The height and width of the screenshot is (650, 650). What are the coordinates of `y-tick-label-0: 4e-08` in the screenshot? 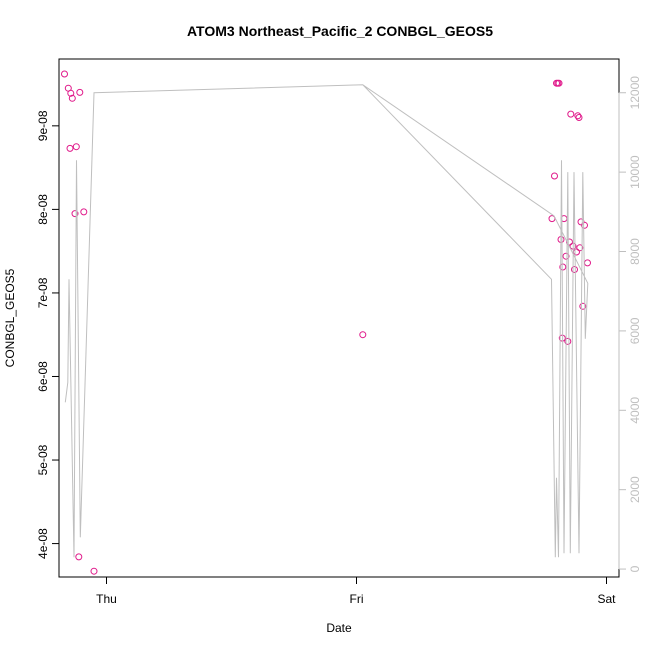 It's located at (43, 543).